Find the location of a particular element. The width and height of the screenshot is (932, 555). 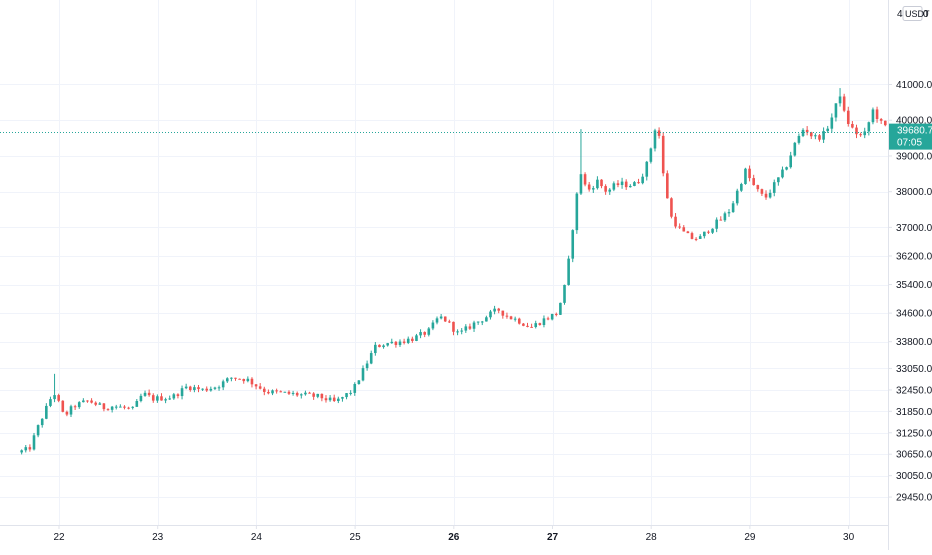

time-axis is located at coordinates (444, 537).